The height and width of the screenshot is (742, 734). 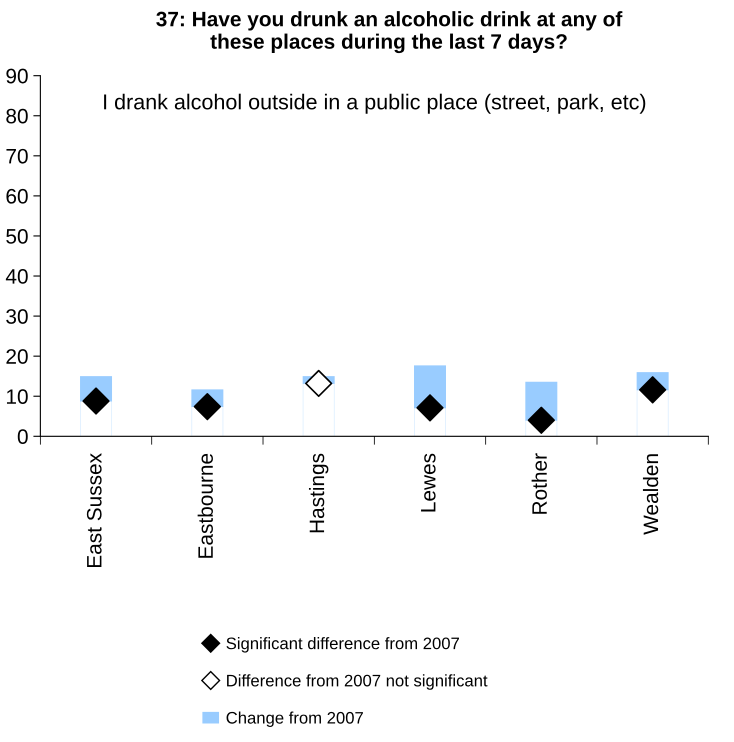 What do you see at coordinates (294, 719) in the screenshot?
I see `legend-label: Change from 2007` at bounding box center [294, 719].